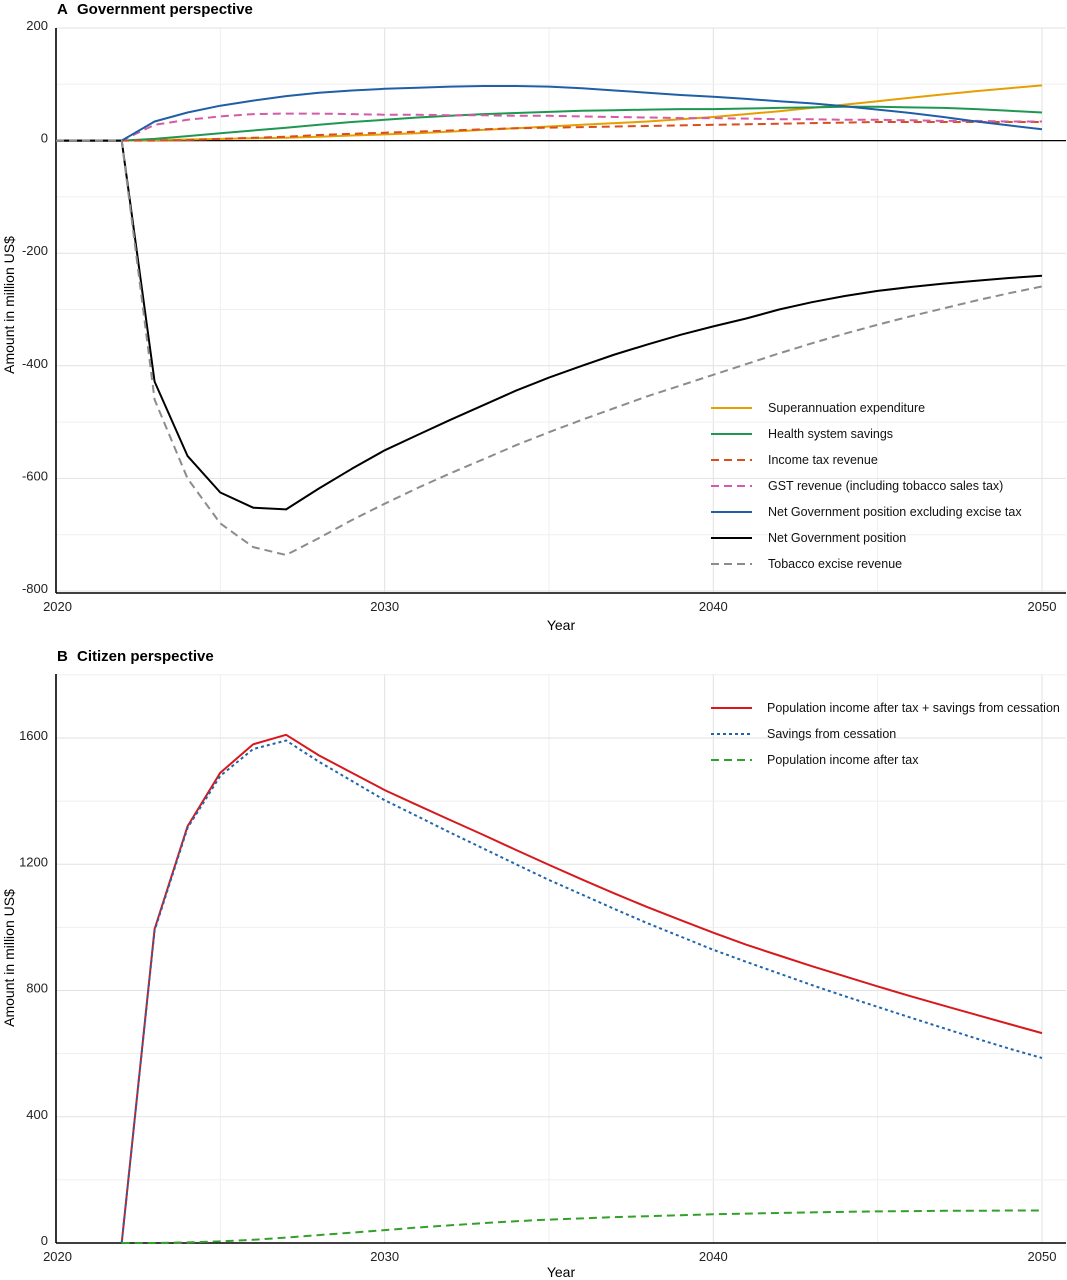 This screenshot has width=1067, height=1280. What do you see at coordinates (9, 305) in the screenshot?
I see `panel-a-y-axis-title: Amount in million US$` at bounding box center [9, 305].